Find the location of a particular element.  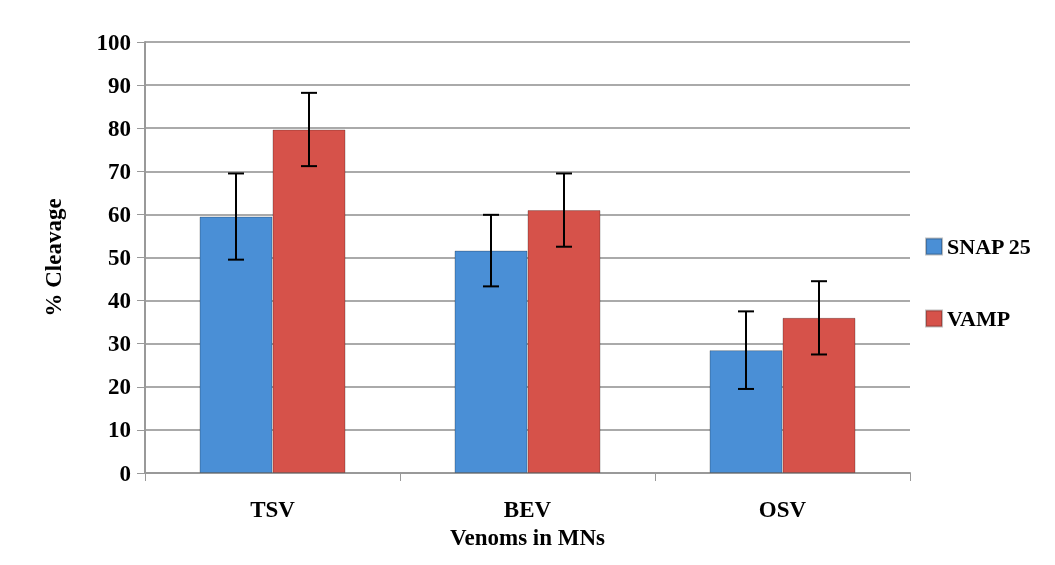

y-tick-label: 90 is located at coordinates (119, 85).